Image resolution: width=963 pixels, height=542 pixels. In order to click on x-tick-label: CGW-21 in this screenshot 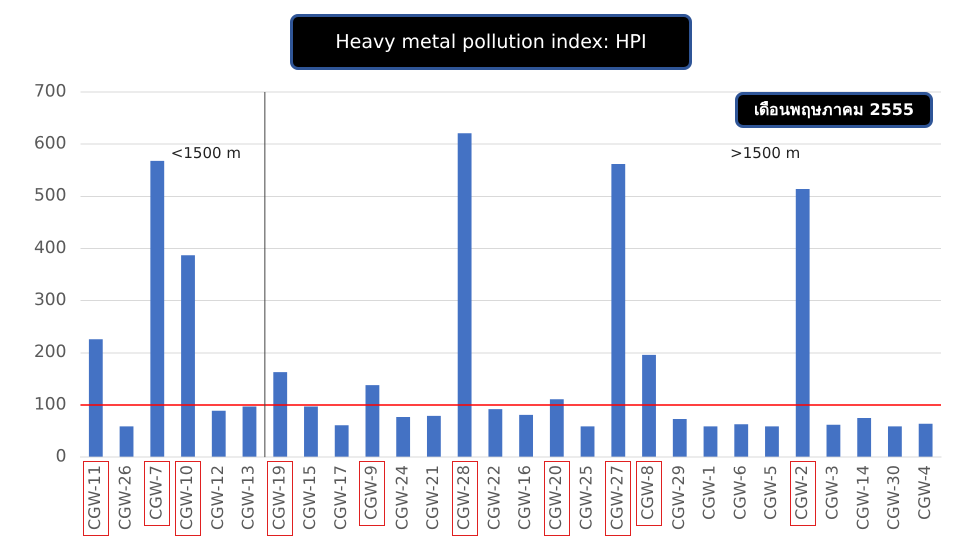, I will do `click(432, 497)`.